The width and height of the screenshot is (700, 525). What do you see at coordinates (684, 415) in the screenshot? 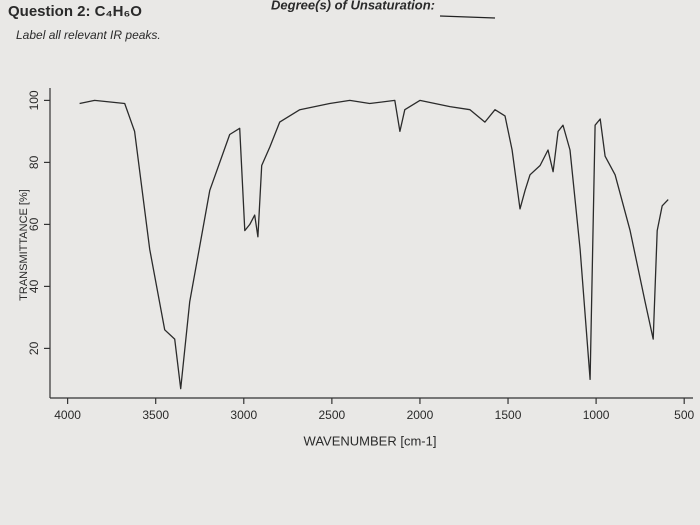
I see `x-tick-label: 500` at bounding box center [684, 415].